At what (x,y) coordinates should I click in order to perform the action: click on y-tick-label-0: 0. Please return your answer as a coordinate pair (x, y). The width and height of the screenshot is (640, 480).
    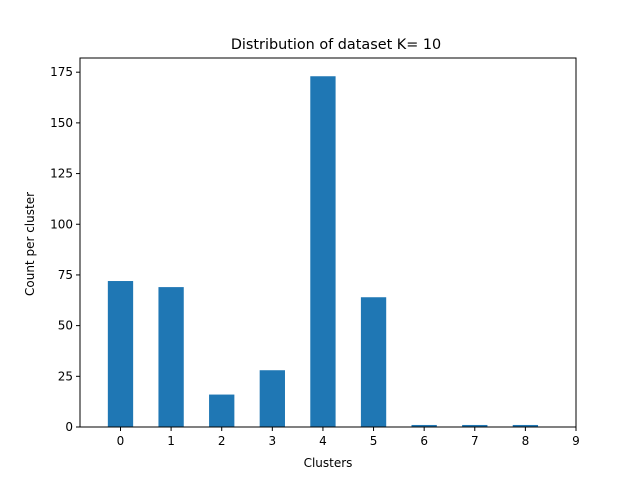
    Looking at the image, I should click on (69, 427).